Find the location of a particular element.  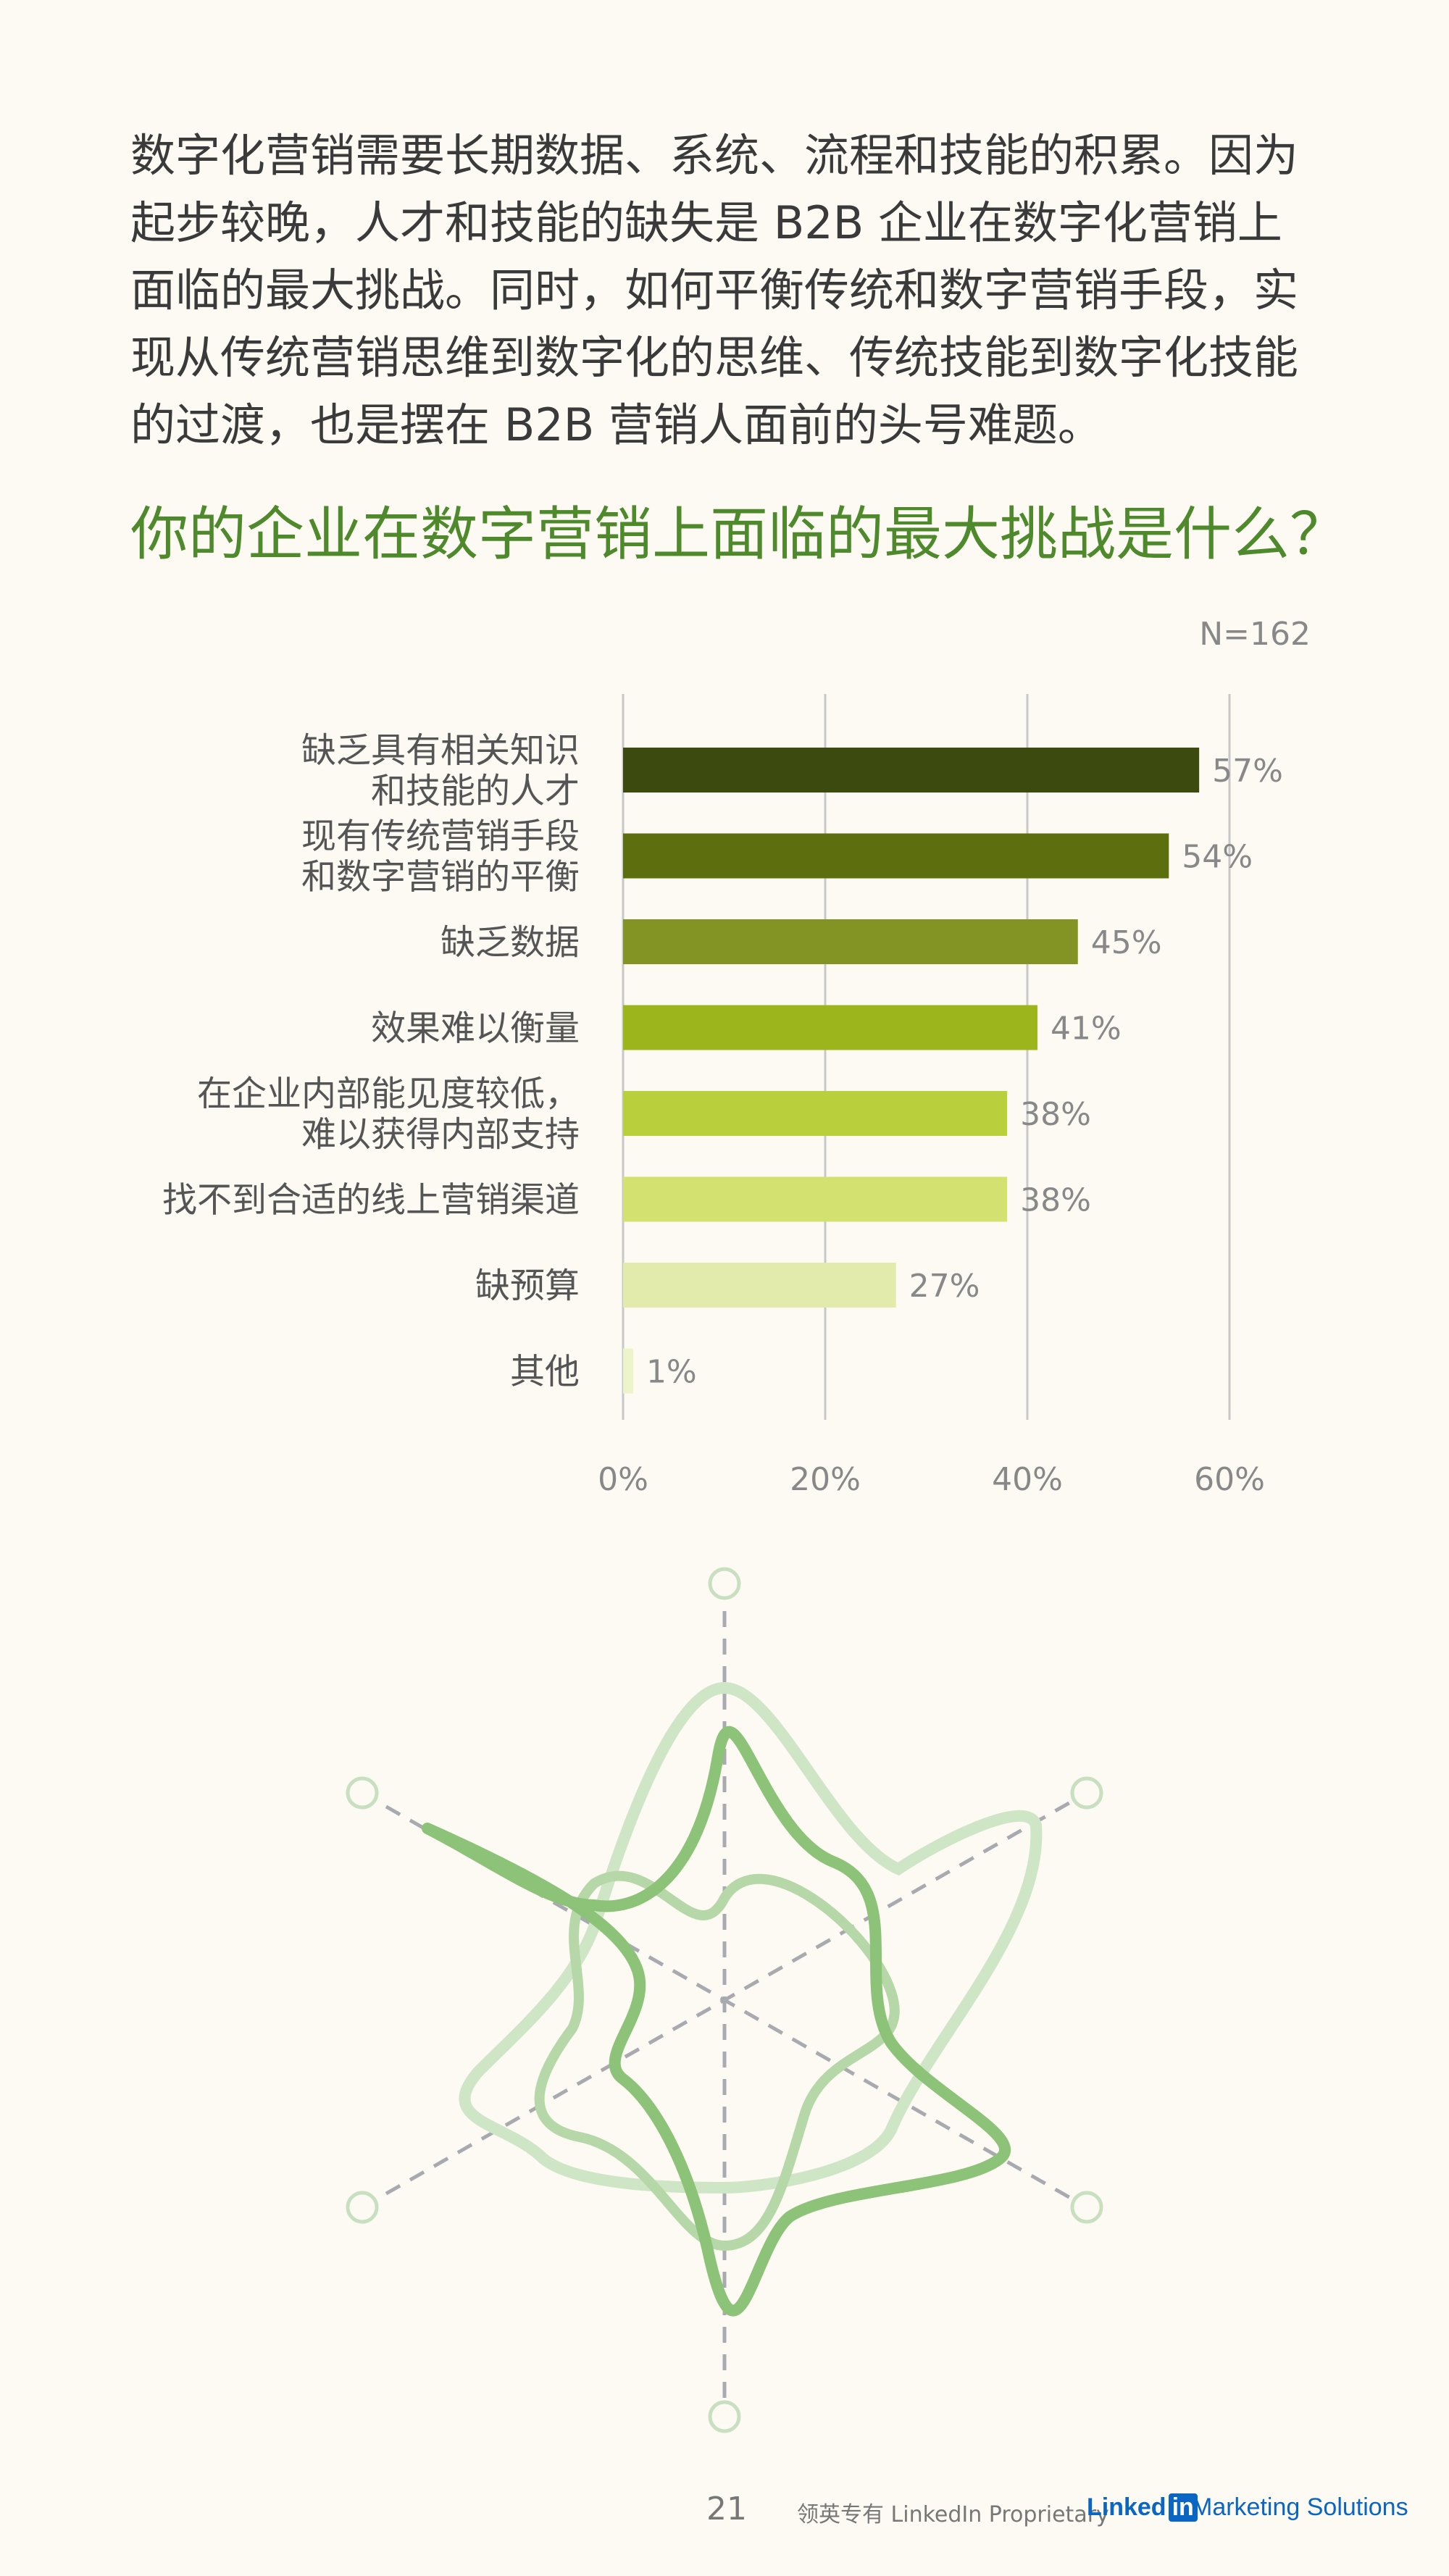

data-label: 45% is located at coordinates (1127, 942).